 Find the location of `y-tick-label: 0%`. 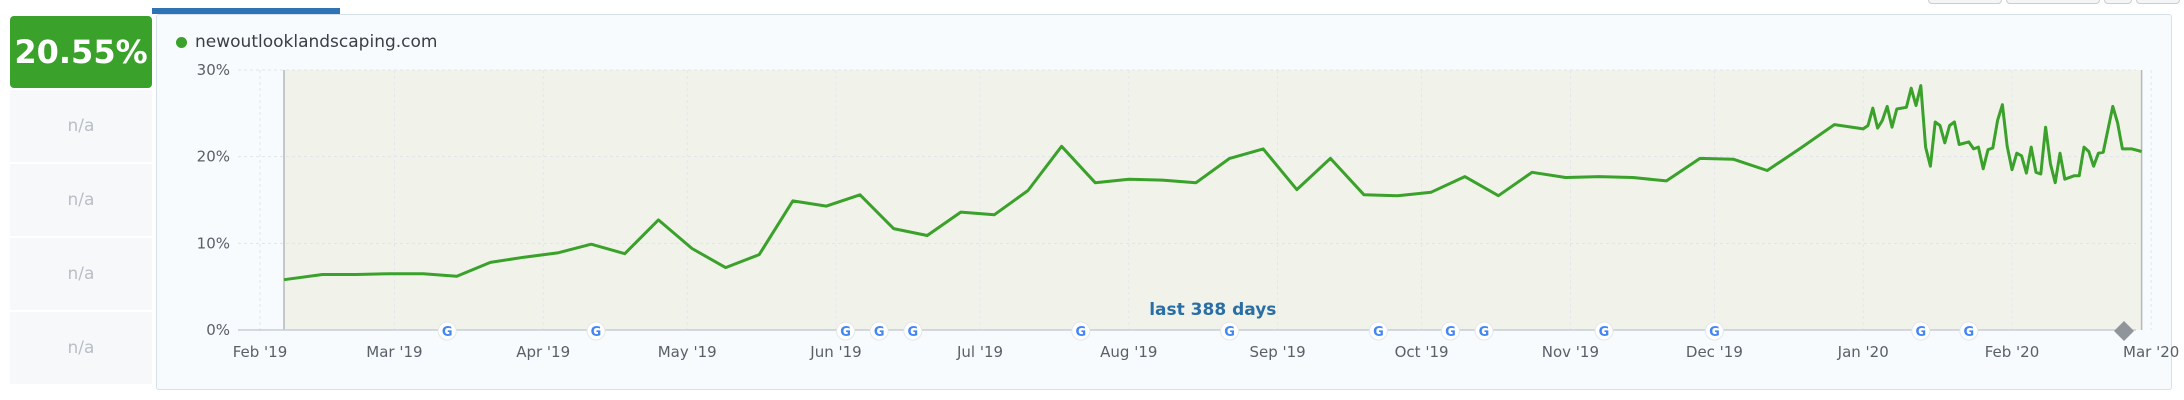

y-tick-label: 0% is located at coordinates (218, 330).